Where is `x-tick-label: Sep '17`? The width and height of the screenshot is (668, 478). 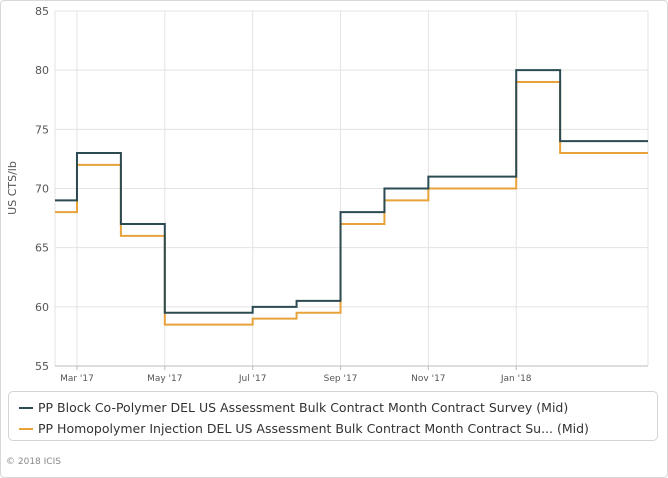 x-tick-label: Sep '17 is located at coordinates (341, 379).